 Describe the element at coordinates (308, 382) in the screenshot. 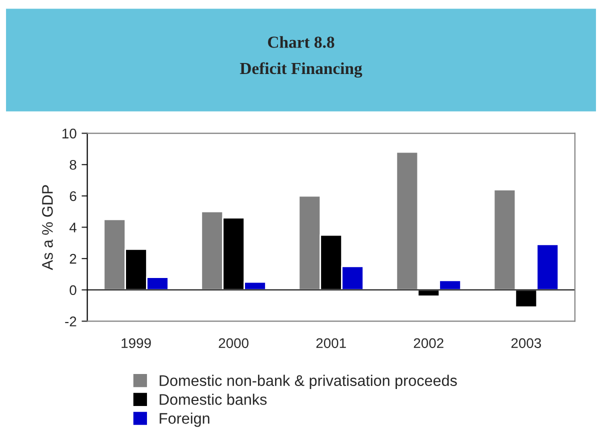

I see `legend-label: Domestic non-bank & privatisation proceeds` at that location.